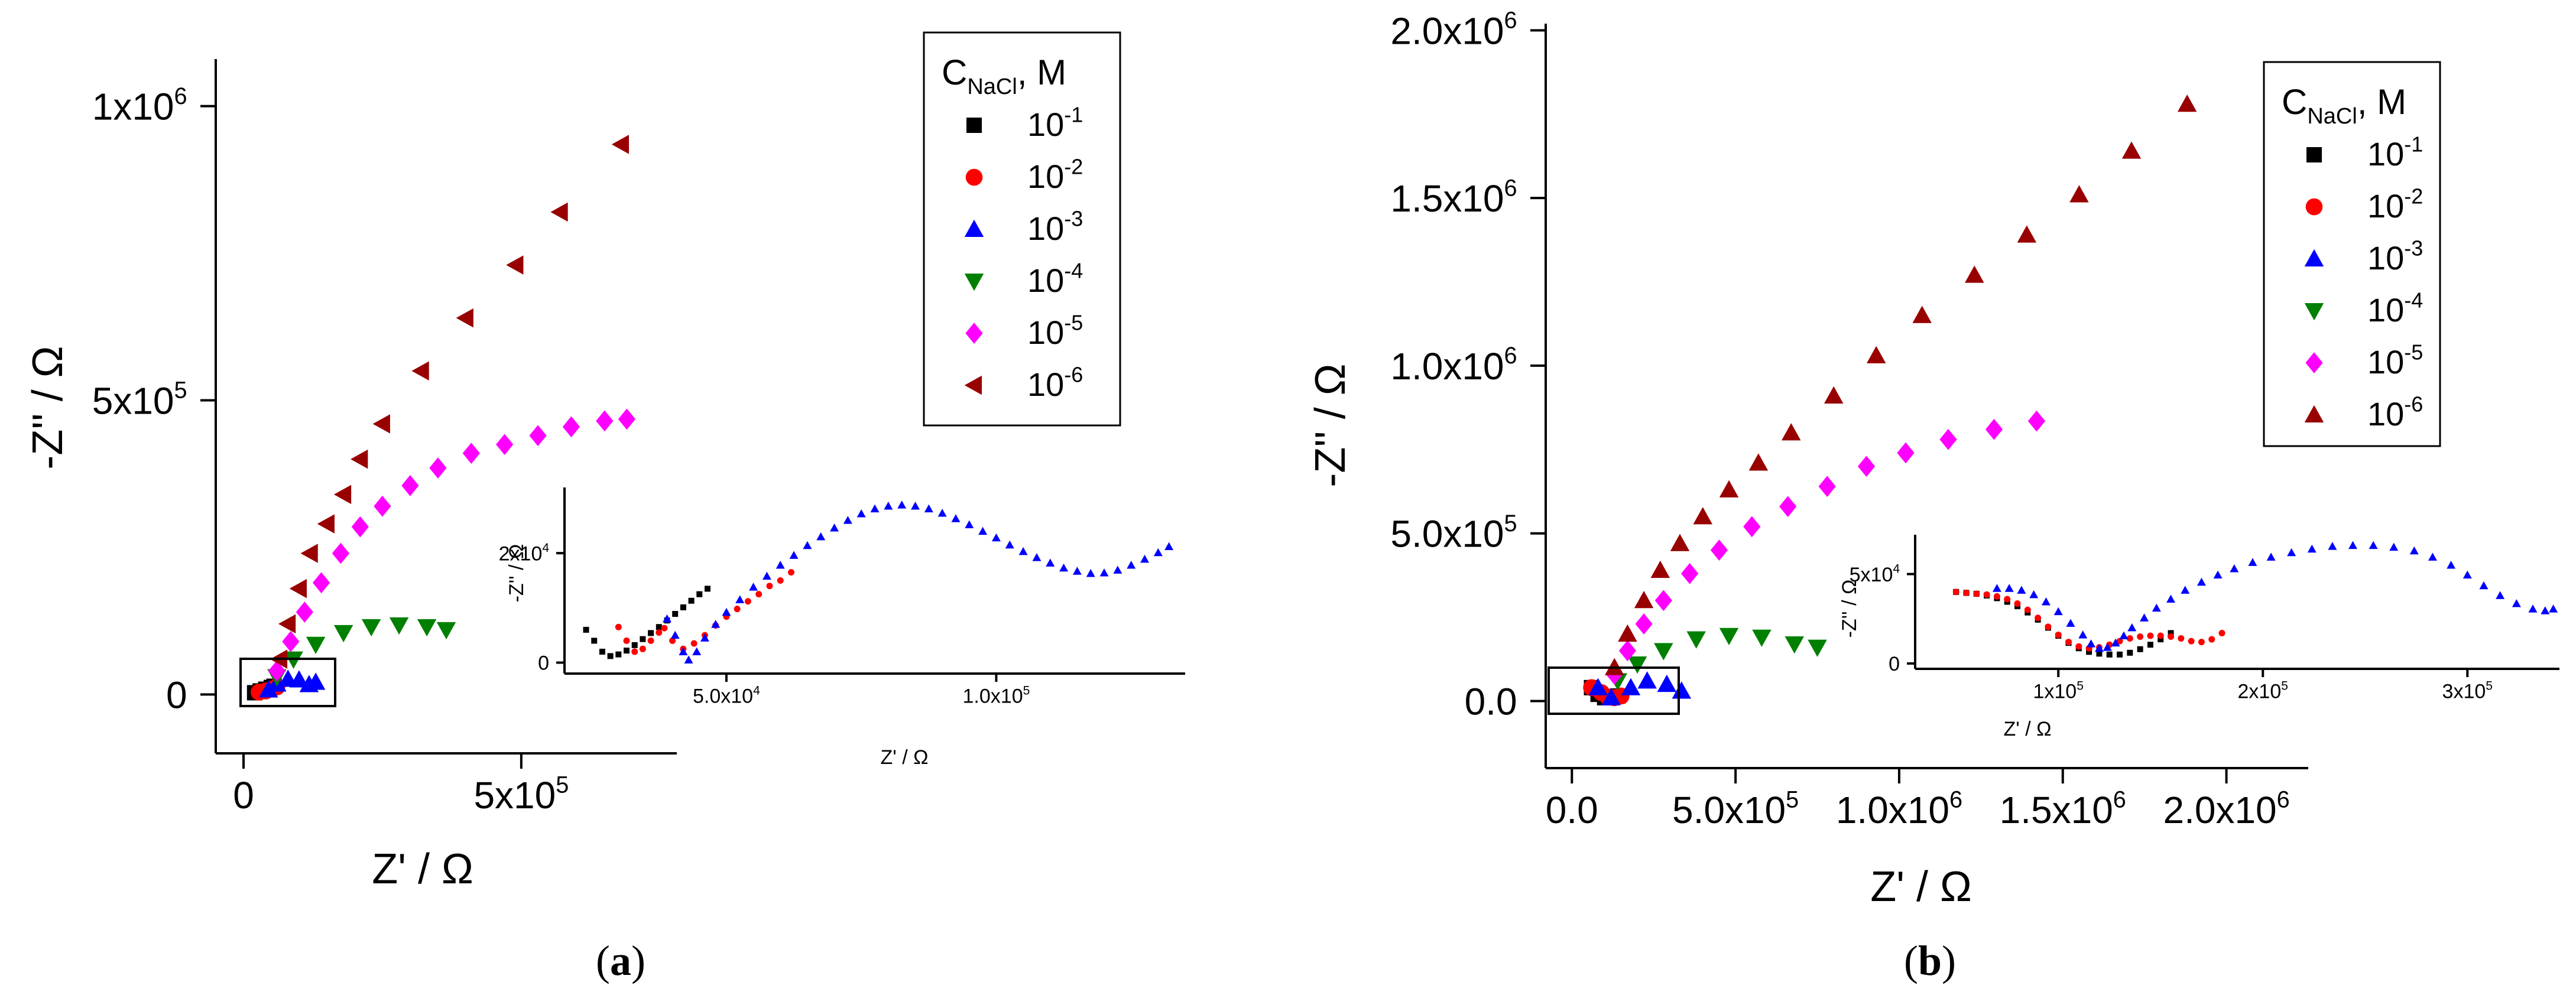  I want to click on a-legend-label: 10-1, so click(1055, 123).